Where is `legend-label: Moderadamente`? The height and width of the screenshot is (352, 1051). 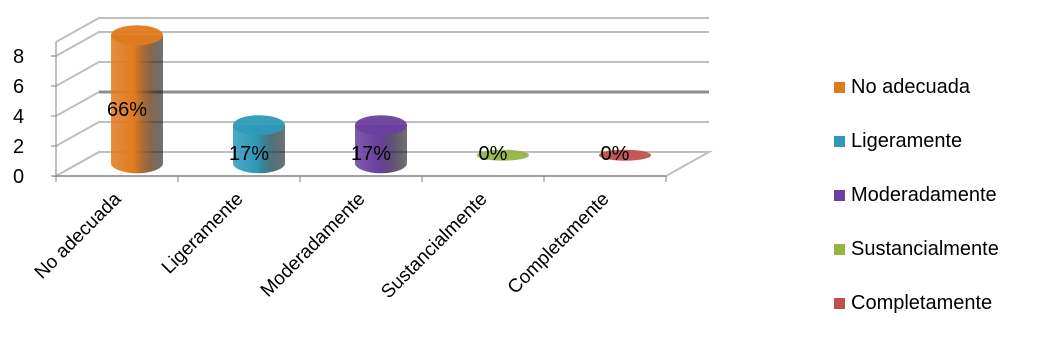 legend-label: Moderadamente is located at coordinates (924, 195).